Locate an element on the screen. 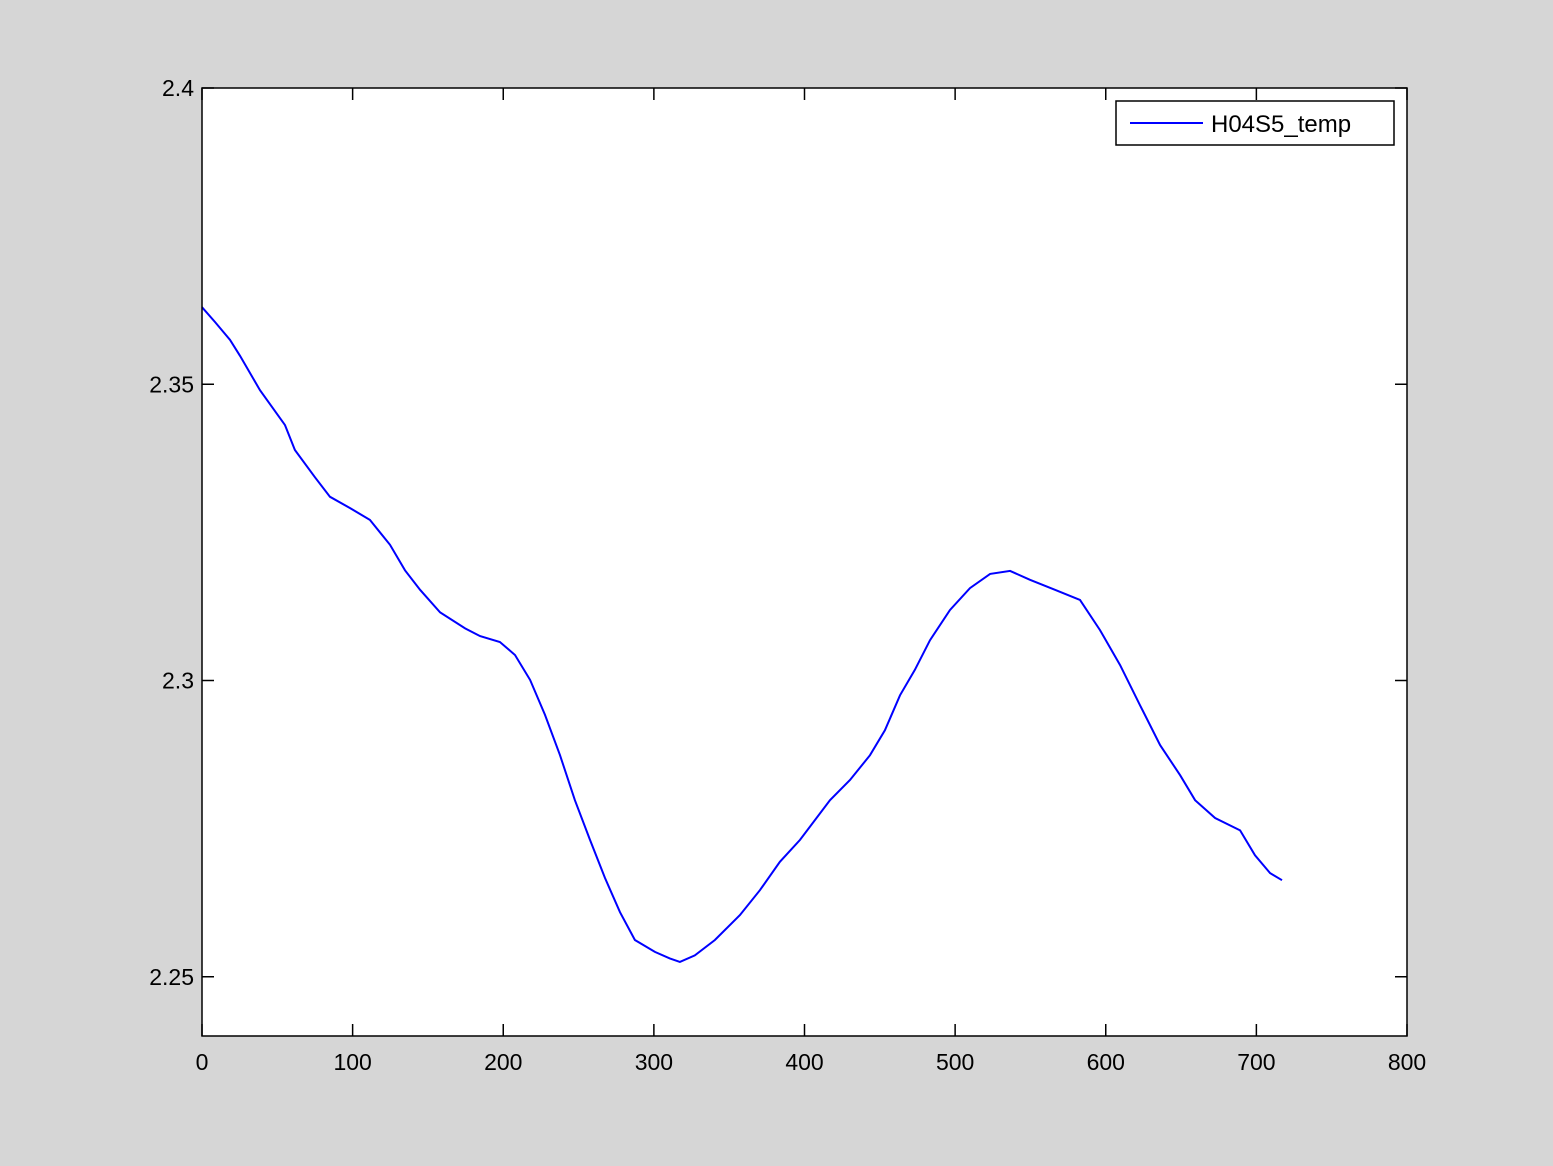 This screenshot has width=1553, height=1166. x-tick-label: 800 is located at coordinates (1407, 1062).